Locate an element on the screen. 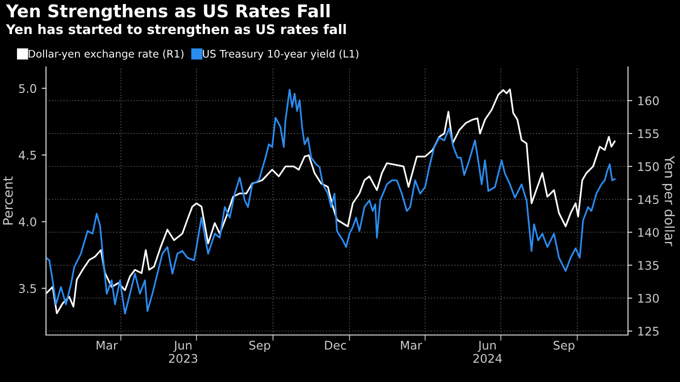 Image resolution: width=680 pixels, height=382 pixels. y-tick-label: 4.5 is located at coordinates (27, 155).